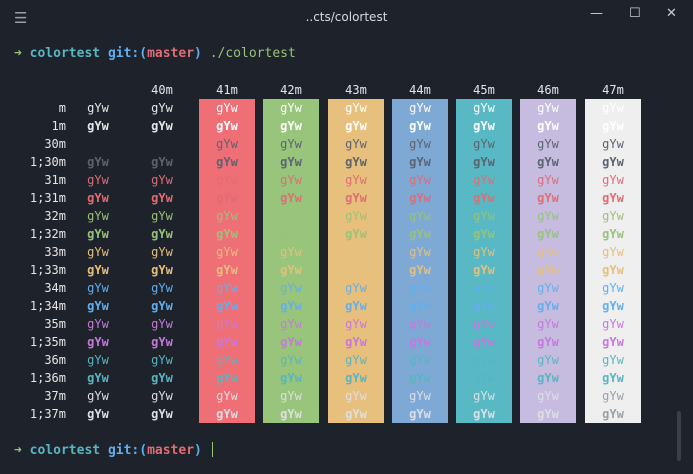 The height and width of the screenshot is (474, 693). Describe the element at coordinates (198, 450) in the screenshot. I see `prompt-git-suffix: )` at that location.